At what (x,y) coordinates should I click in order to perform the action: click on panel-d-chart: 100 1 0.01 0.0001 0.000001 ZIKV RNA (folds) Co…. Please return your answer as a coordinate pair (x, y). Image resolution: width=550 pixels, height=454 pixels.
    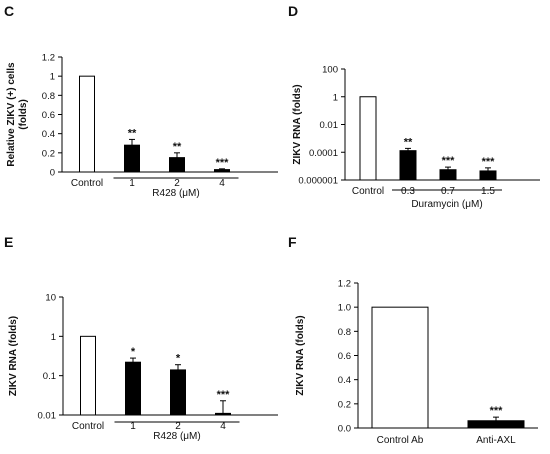
    Looking at the image, I should click on (416, 137).